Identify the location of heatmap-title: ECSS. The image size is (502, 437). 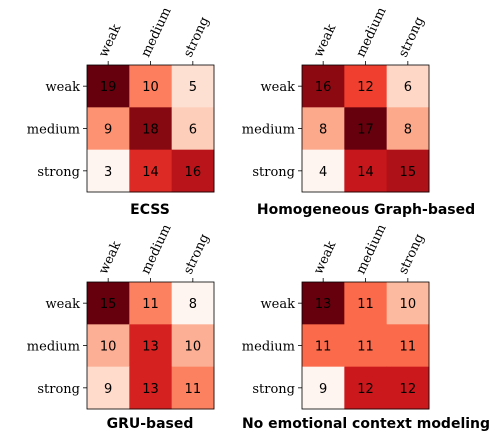
(150, 210).